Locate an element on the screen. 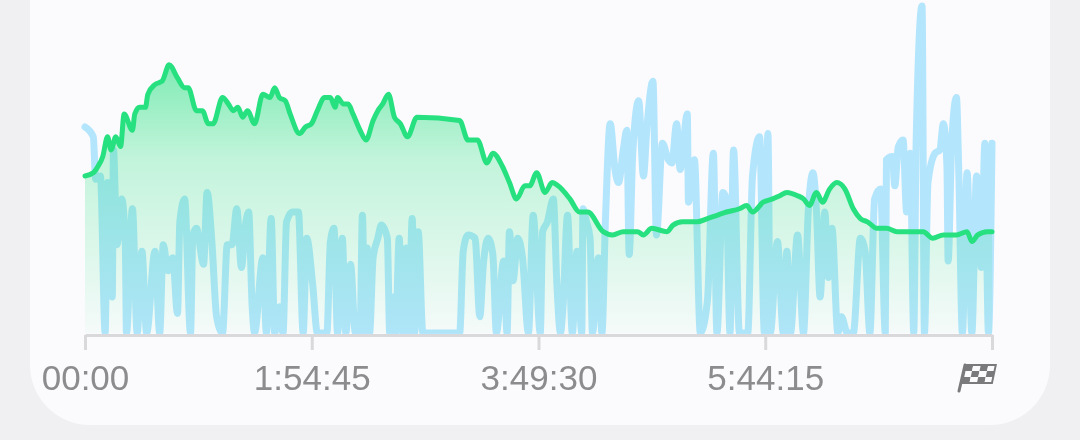  x-tick-label: 00:00 is located at coordinates (85, 377).